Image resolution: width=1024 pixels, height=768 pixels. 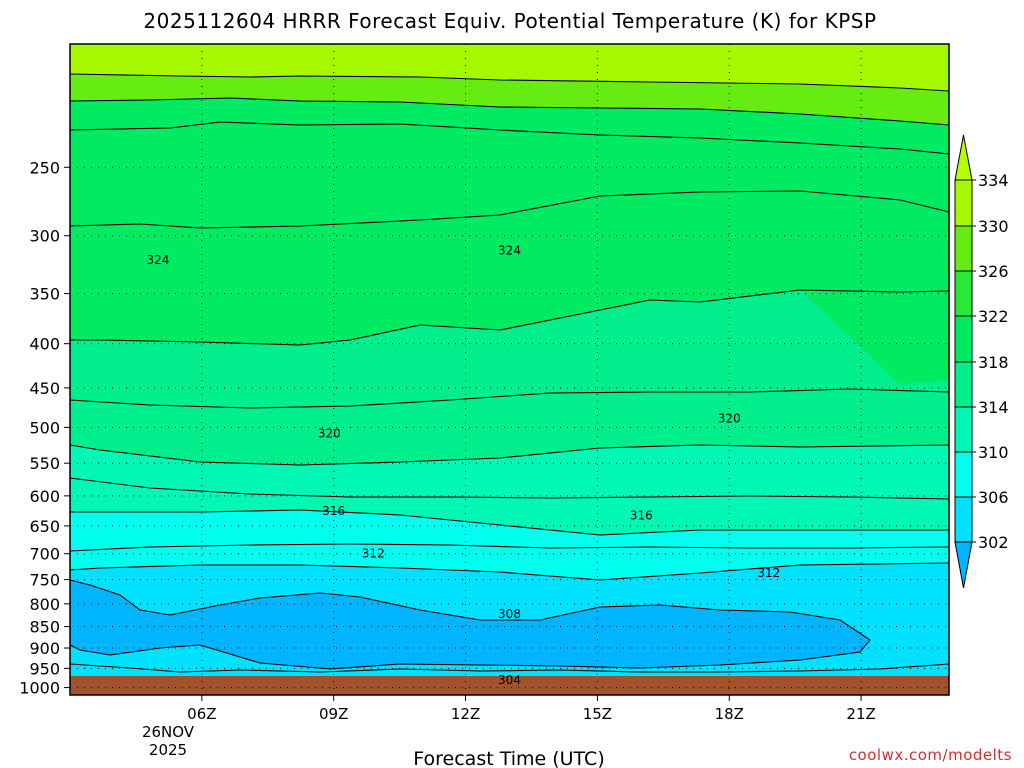 I want to click on x-tick-label: 09Z, so click(x=333, y=714).